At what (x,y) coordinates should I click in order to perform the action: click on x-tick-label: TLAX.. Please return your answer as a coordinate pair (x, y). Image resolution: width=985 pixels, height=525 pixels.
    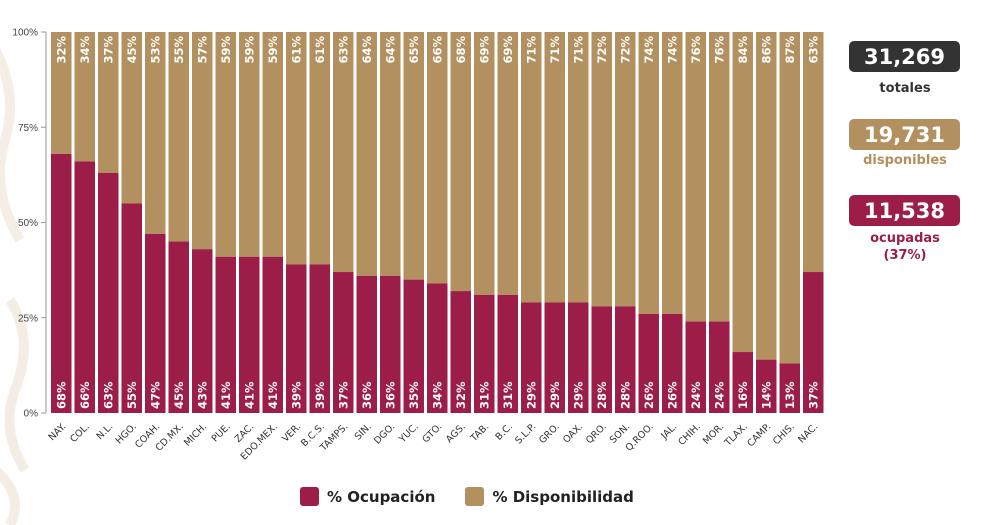
    Looking at the image, I should click on (736, 435).